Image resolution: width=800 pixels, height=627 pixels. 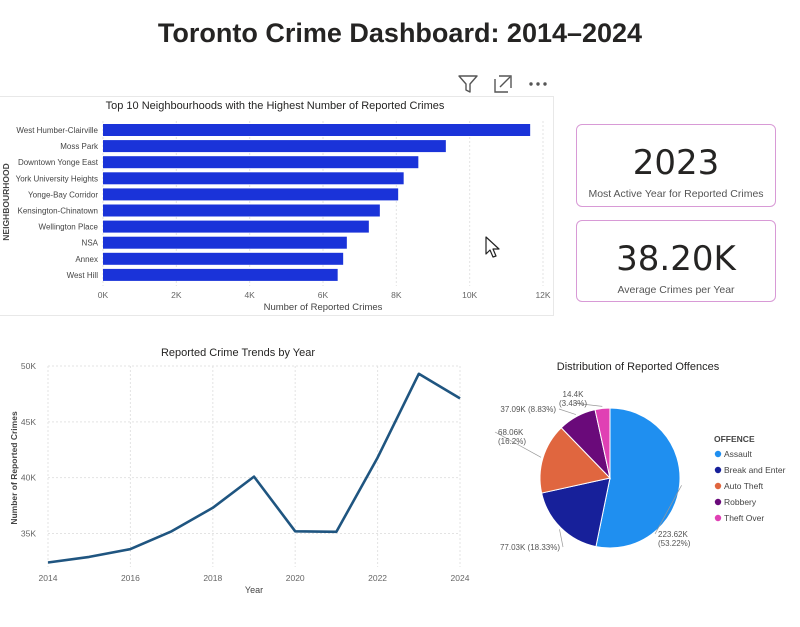 What do you see at coordinates (28, 422) in the screenshot?
I see `line-y-tick-label: 45K` at bounding box center [28, 422].